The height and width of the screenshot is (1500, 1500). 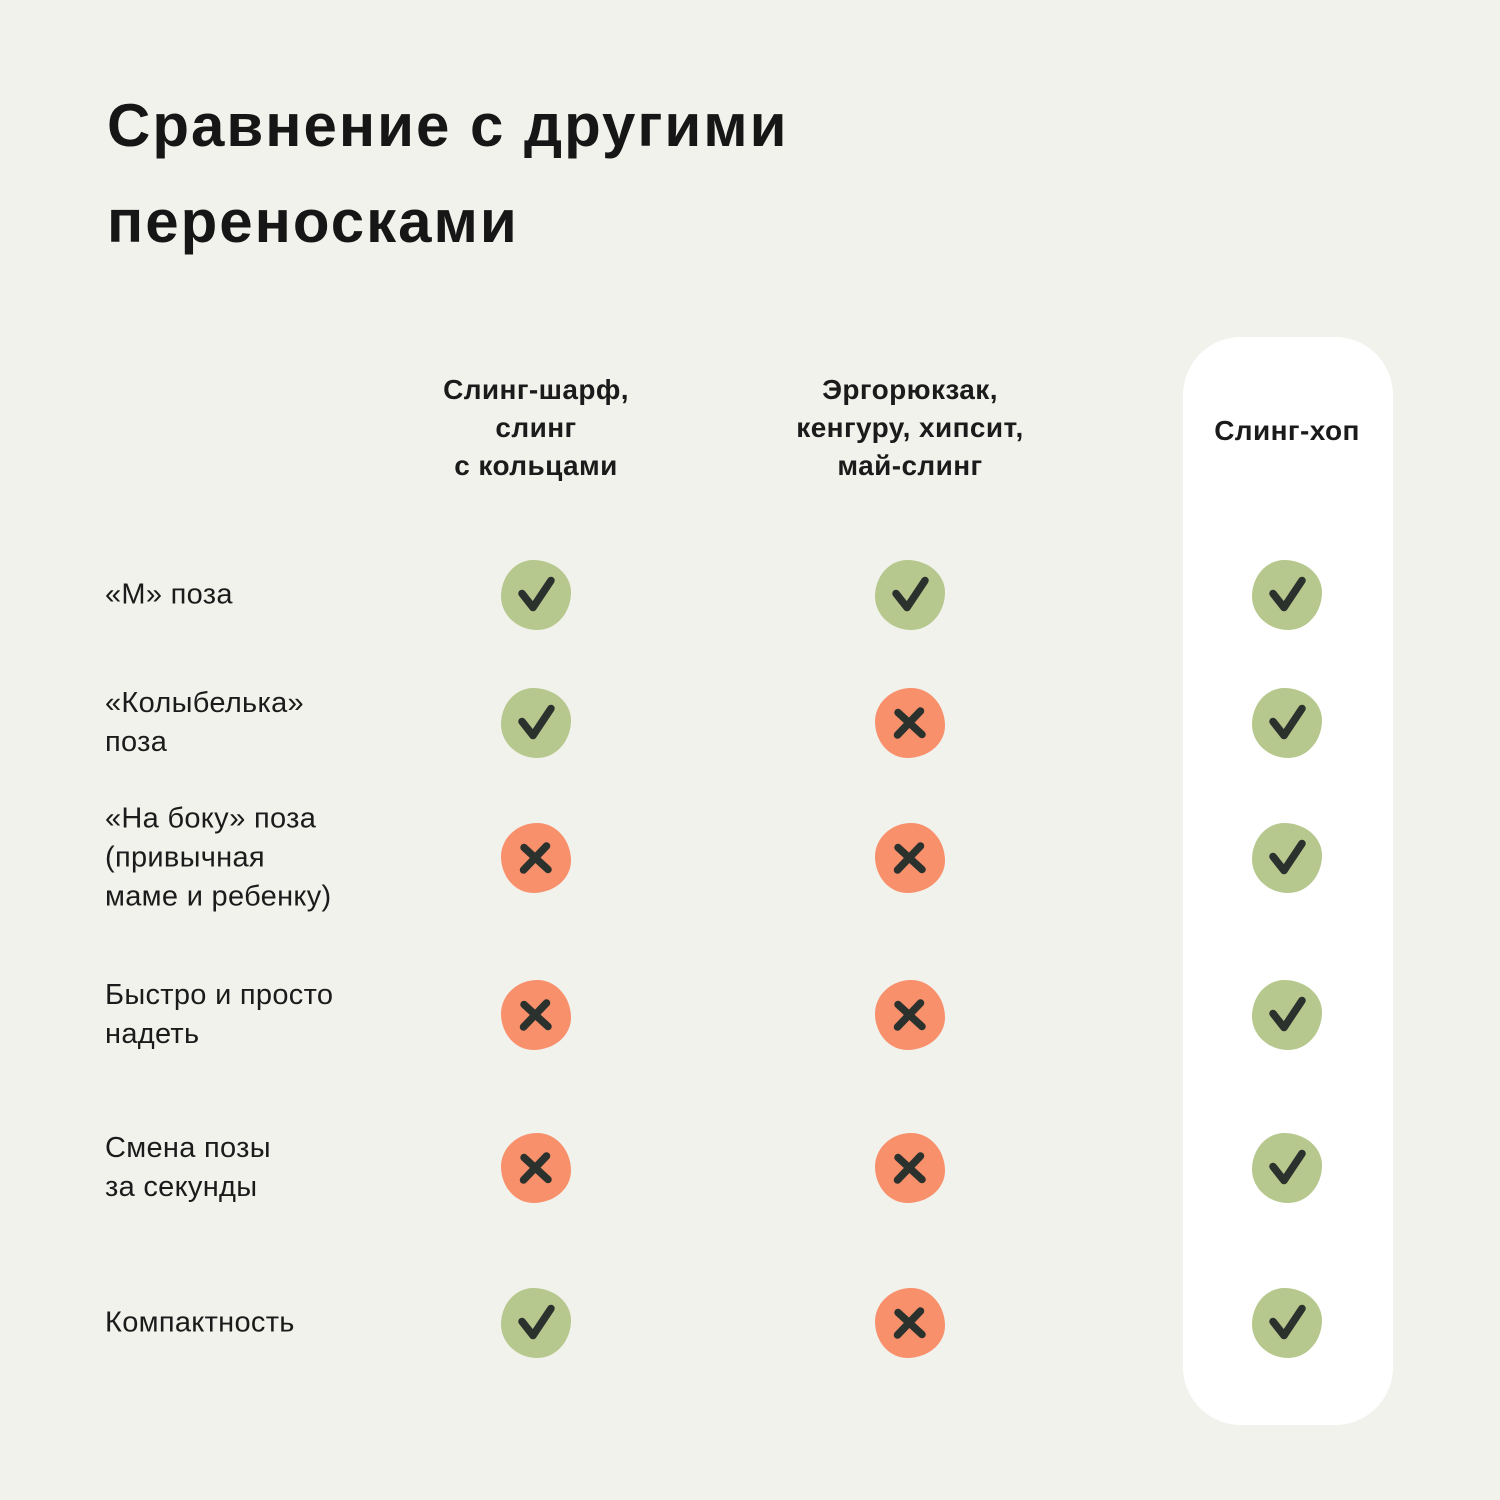 What do you see at coordinates (536, 465) in the screenshot?
I see `column-header-line: с кольцами` at bounding box center [536, 465].